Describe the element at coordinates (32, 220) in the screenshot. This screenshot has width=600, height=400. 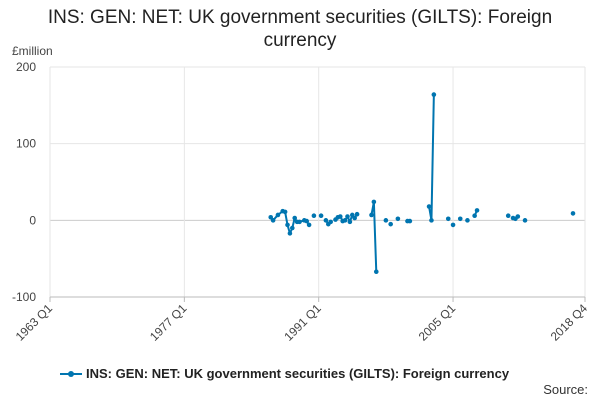
I see `y-tick-label: 0` at that location.